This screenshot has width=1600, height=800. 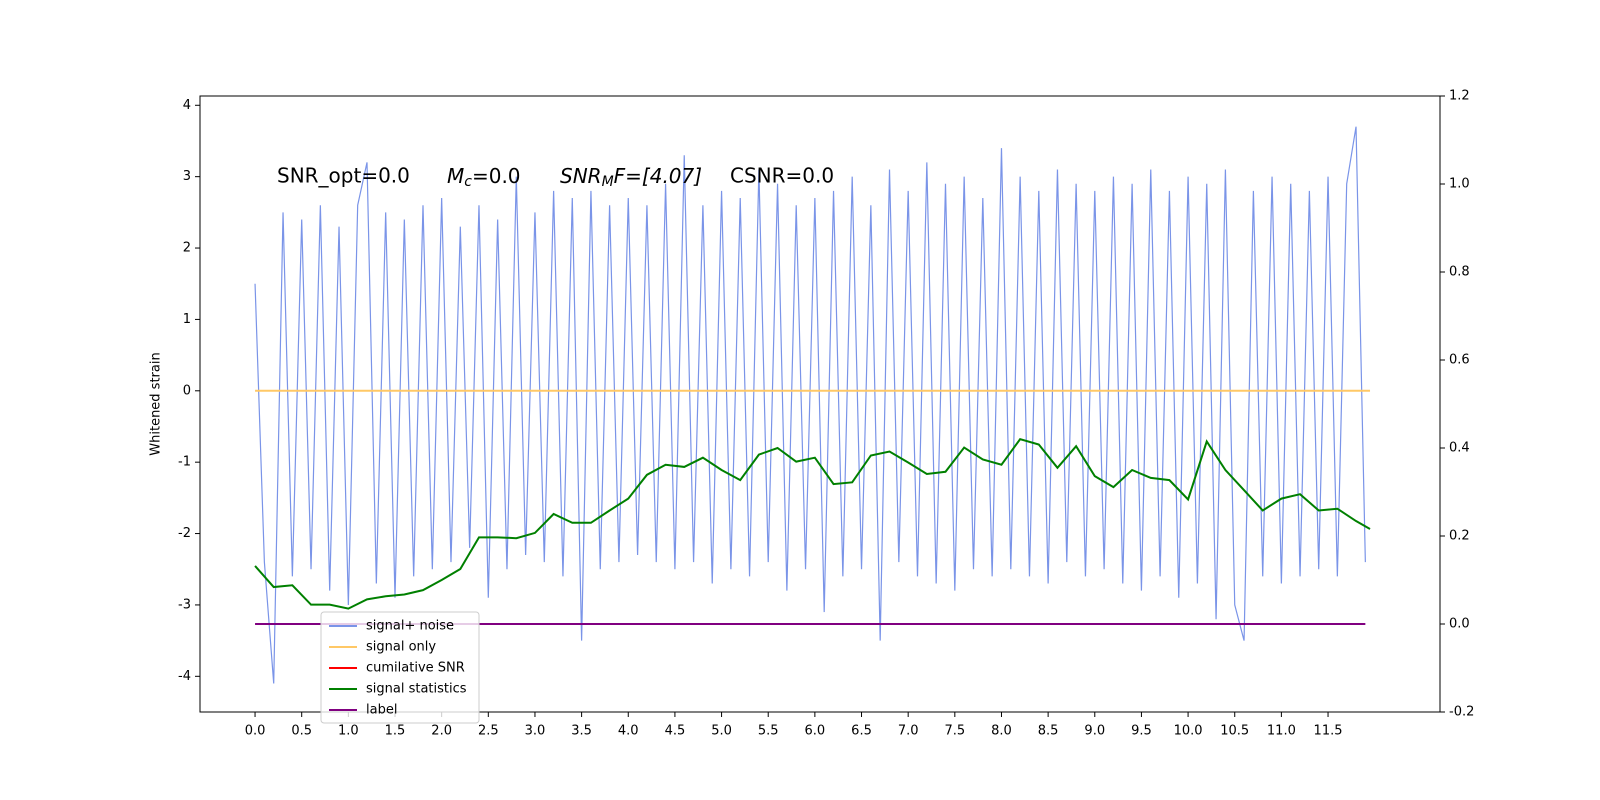 I want to click on legend-box, so click(x=400, y=667).